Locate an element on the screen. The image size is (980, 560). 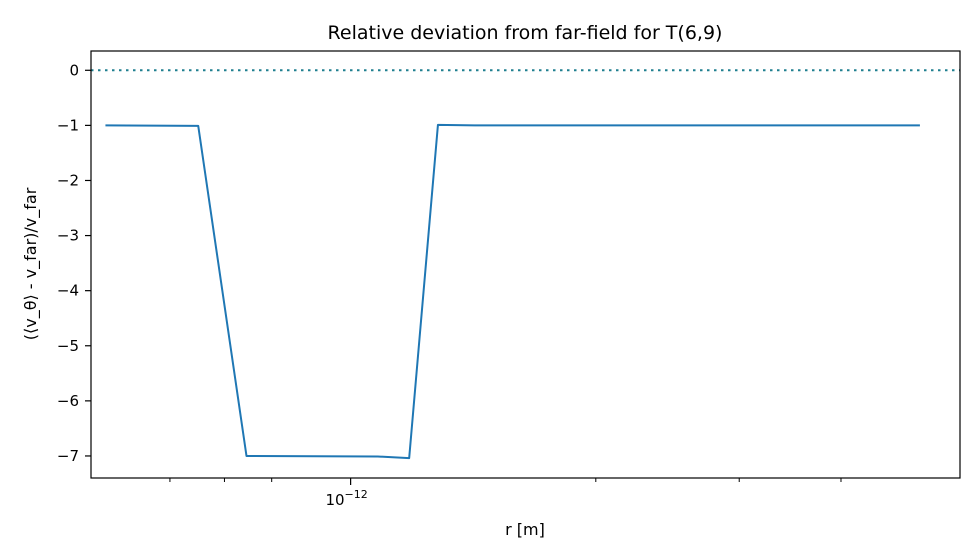
x-axis: 10−12 is located at coordinates (505, 493).